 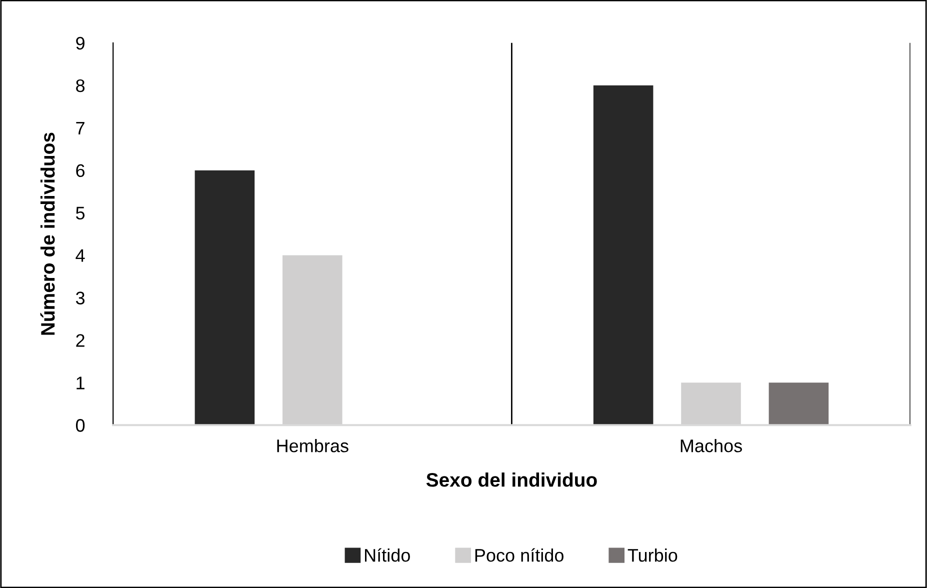 I want to click on x-tick-label: Machos, so click(x=711, y=445).